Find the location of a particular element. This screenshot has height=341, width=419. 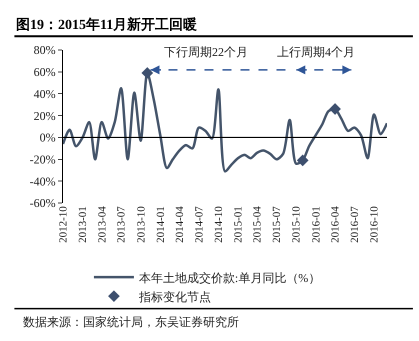

x-tick-label: 2014-10 is located at coordinates (218, 224).